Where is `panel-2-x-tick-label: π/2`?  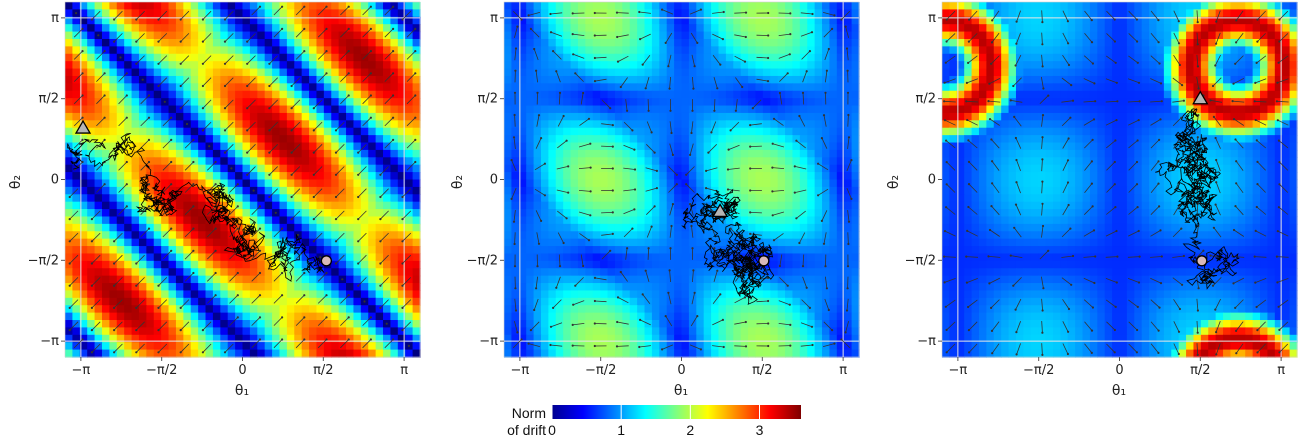
panel-2-x-tick-label: π/2 is located at coordinates (762, 370).